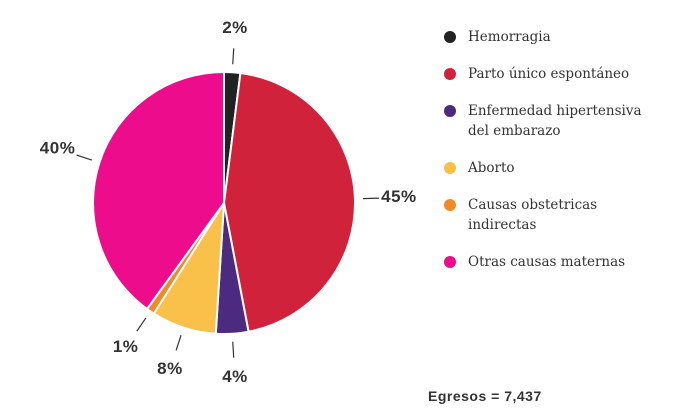  I want to click on legend-item: Parto único espontáneo, so click(542, 74).